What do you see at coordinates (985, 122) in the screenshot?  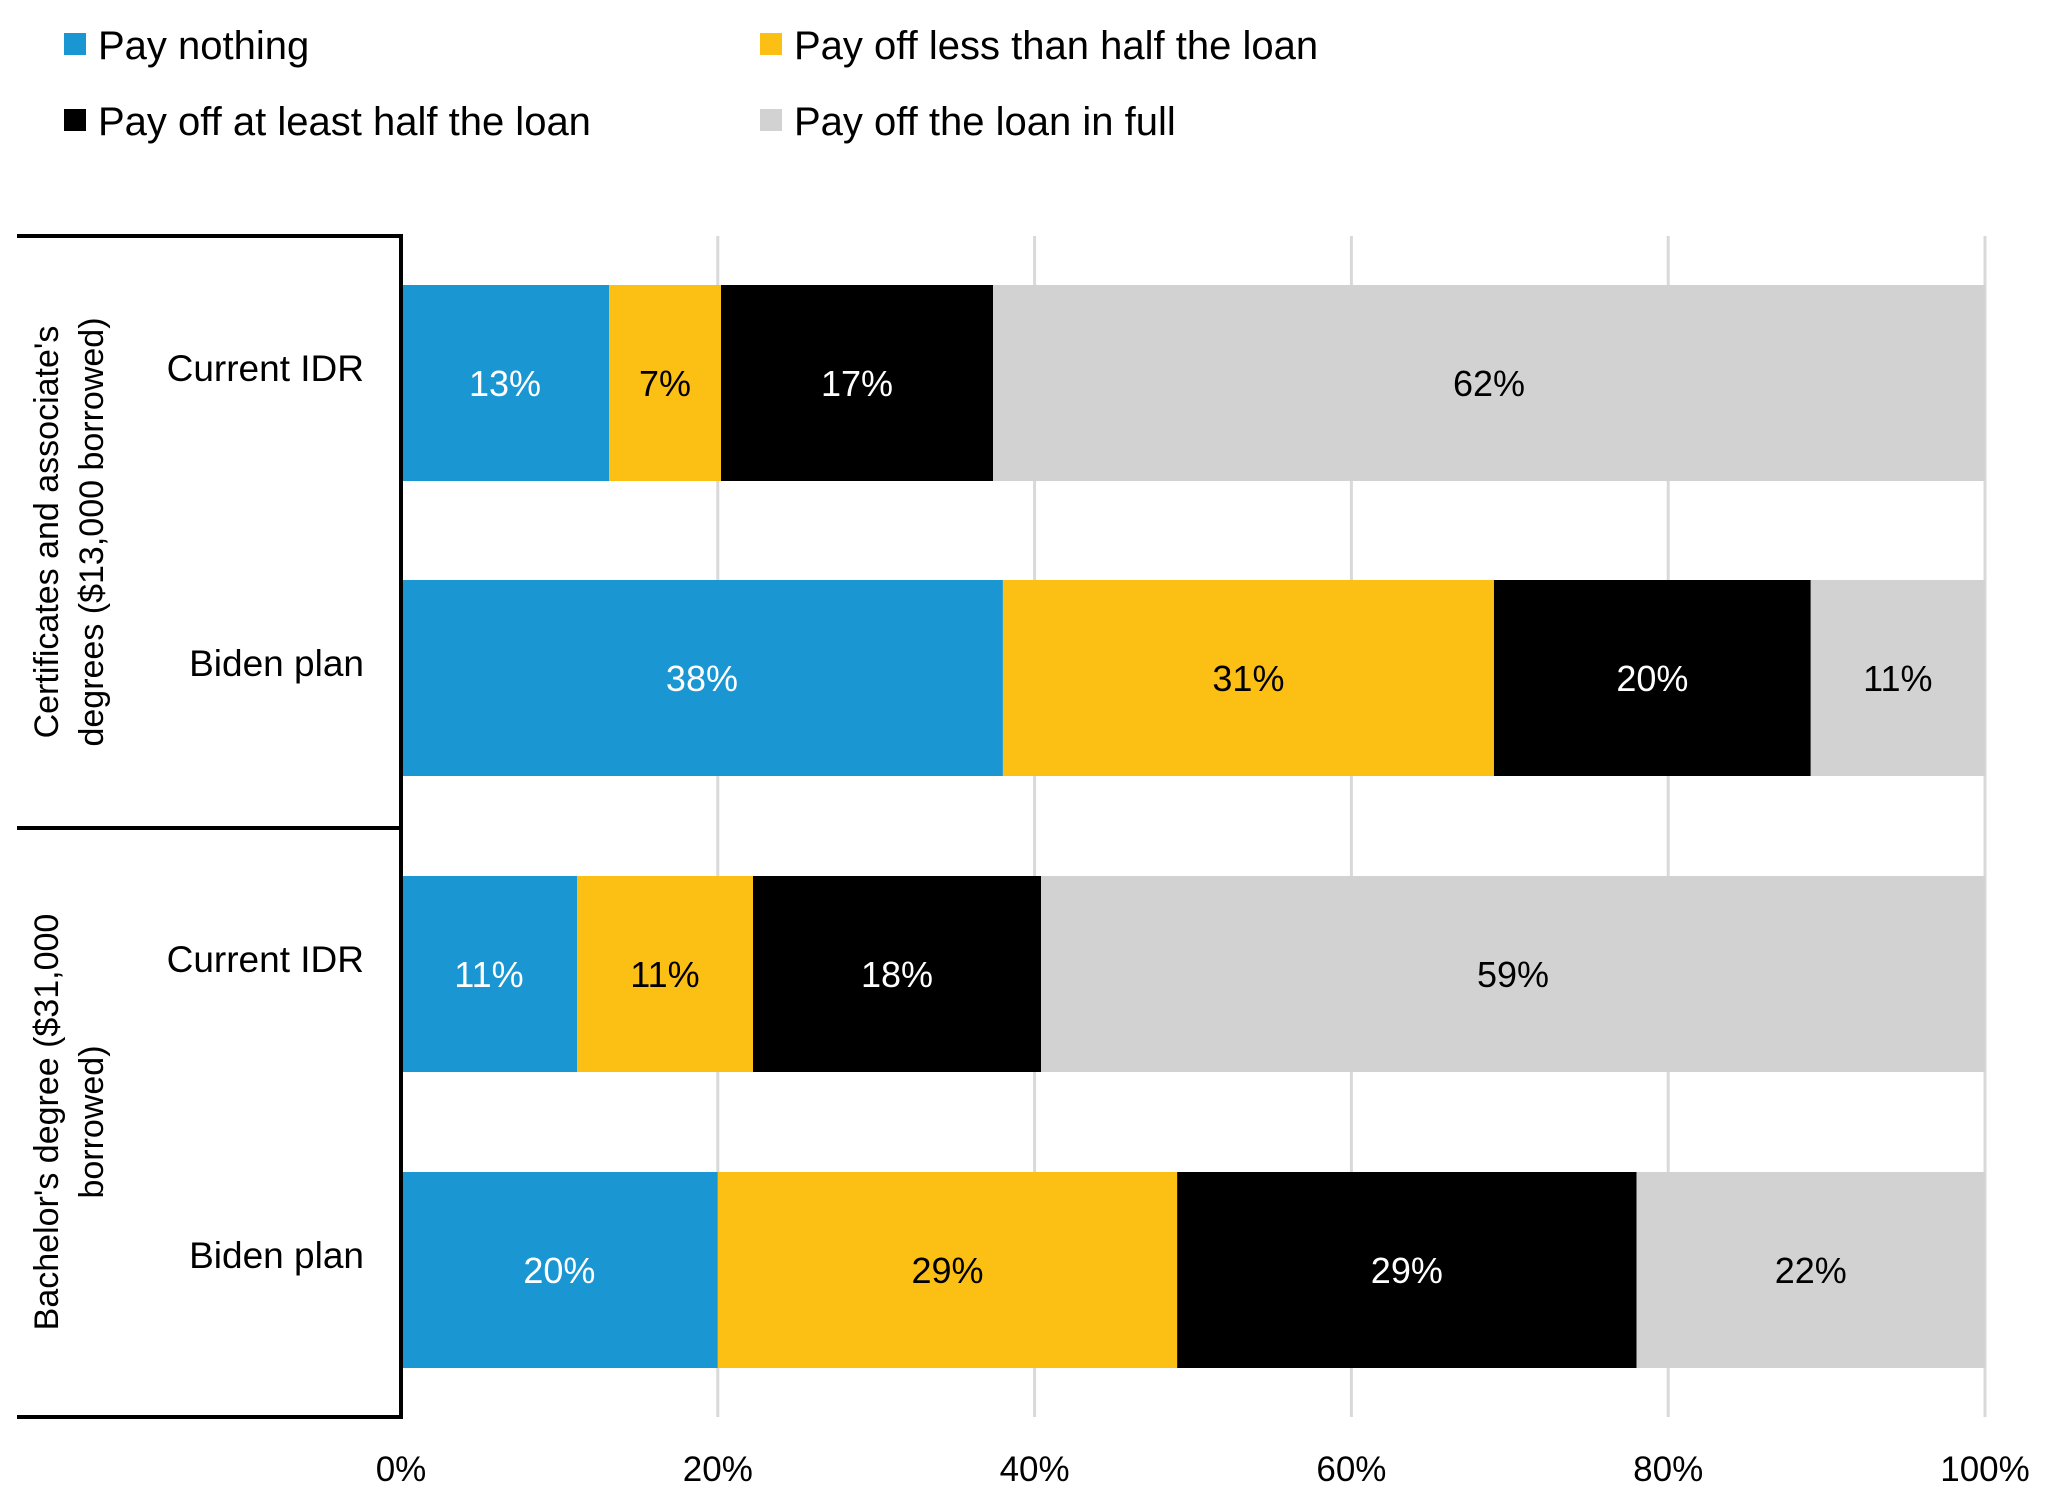 I see `legend-label: Pay off the loan in full` at bounding box center [985, 122].